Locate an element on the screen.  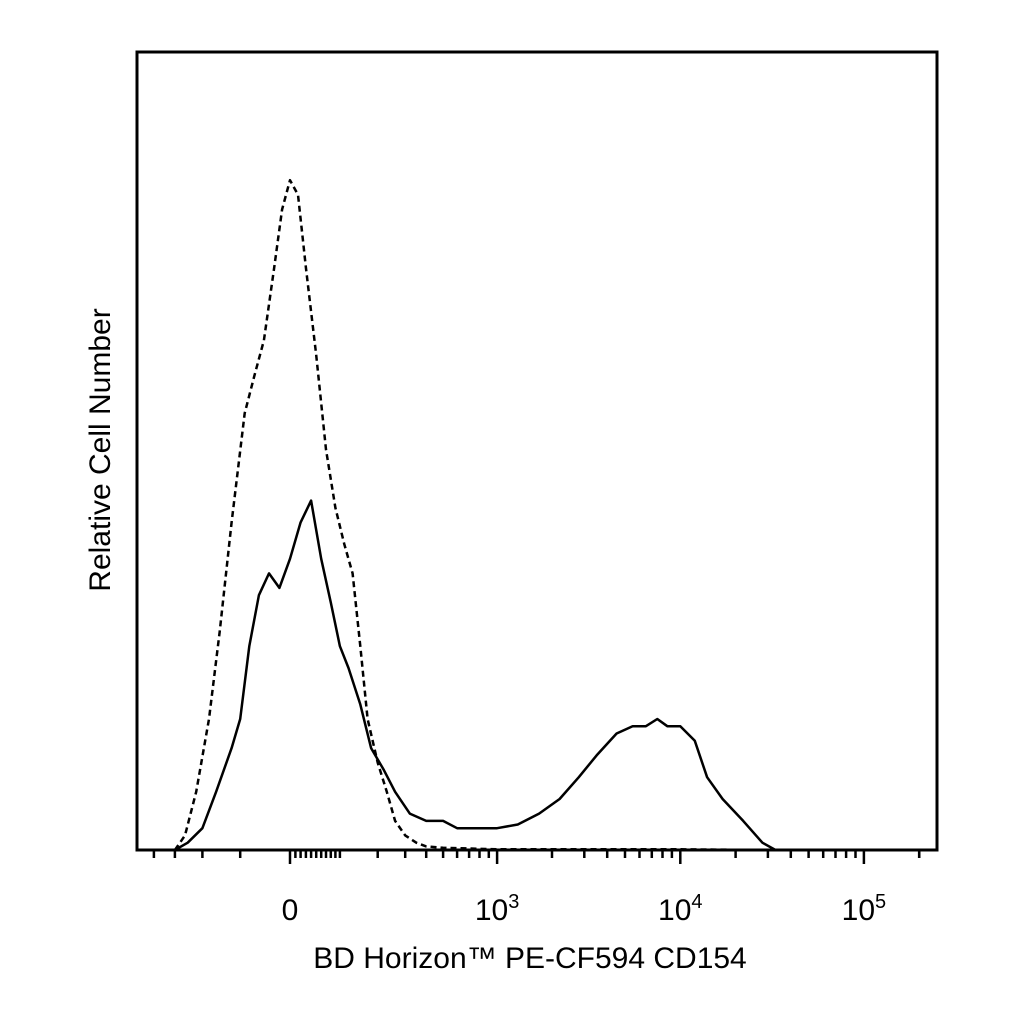
x-tick-label: 10⁵ is located at coordinates (864, 909).